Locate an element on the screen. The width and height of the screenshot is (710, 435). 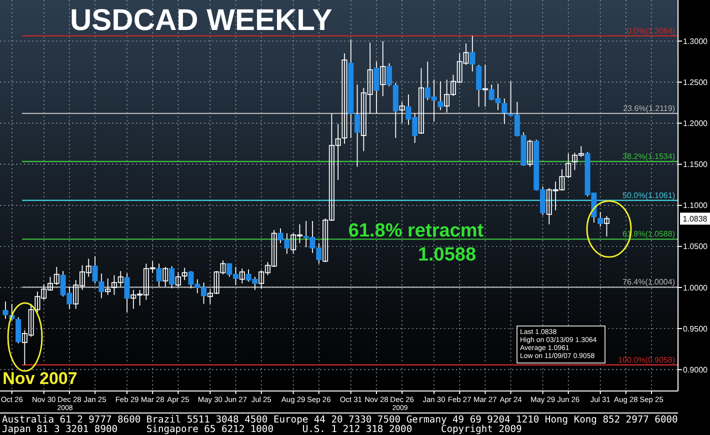
annotation: Nov 2007 is located at coordinates (40, 378).